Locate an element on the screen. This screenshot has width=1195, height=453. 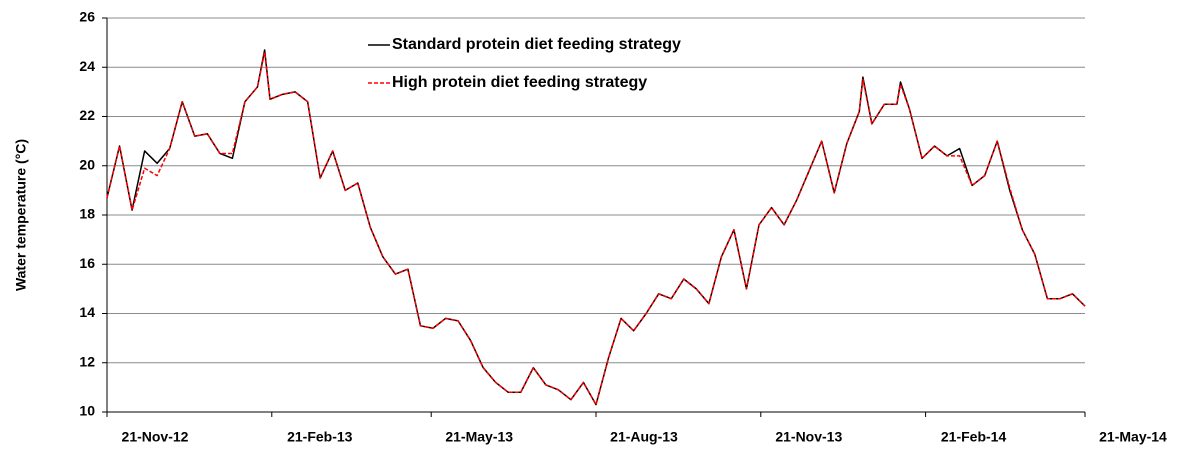
y-tick-label: 10 is located at coordinates (87, 411).